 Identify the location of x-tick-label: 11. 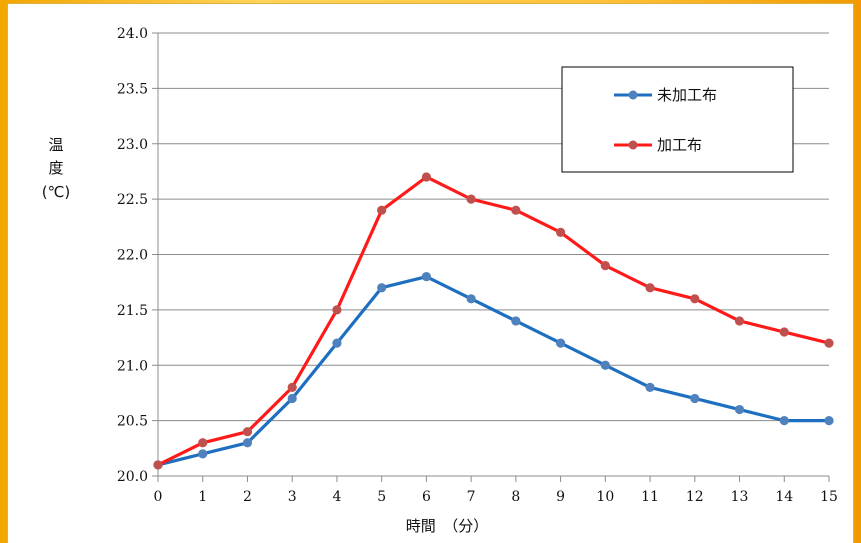
(650, 497).